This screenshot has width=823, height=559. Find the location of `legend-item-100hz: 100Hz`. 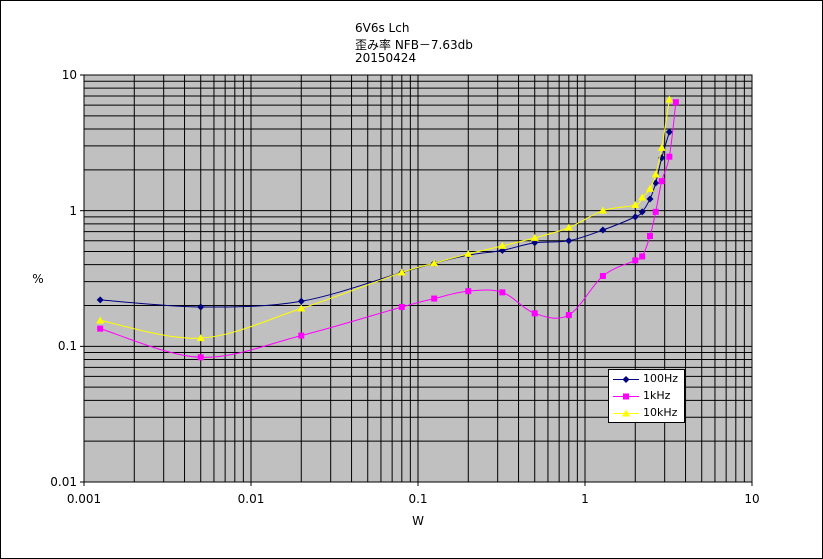

legend-item-100hz: 100Hz is located at coordinates (646, 379).